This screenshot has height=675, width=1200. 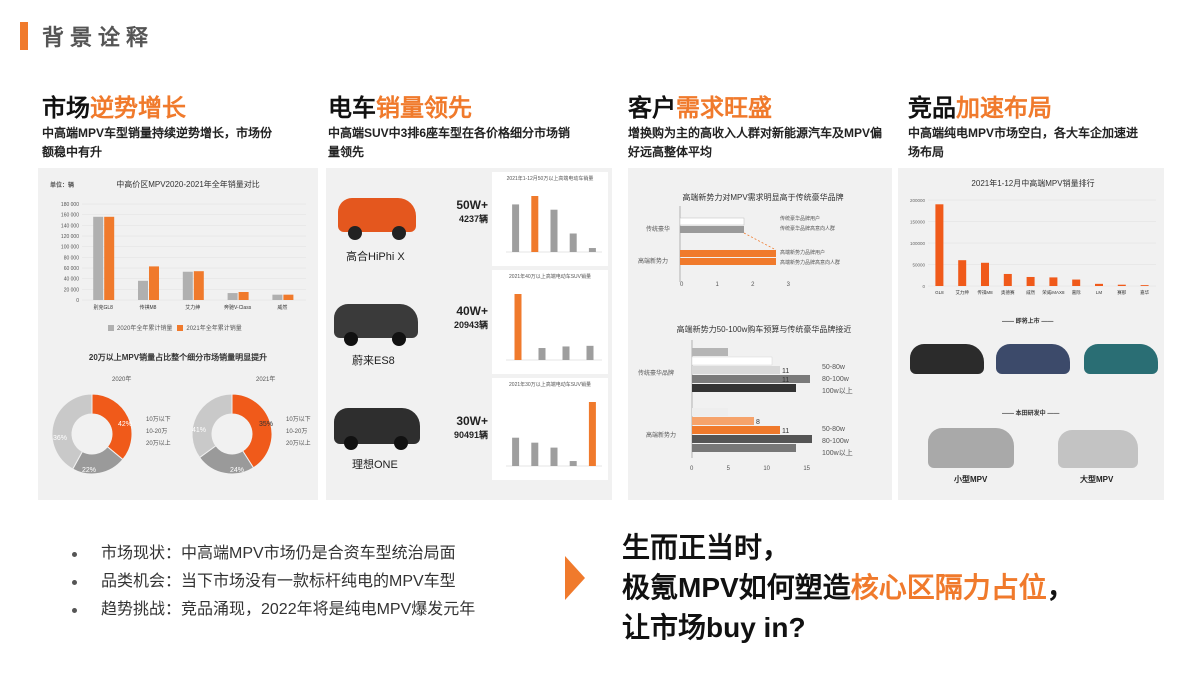 What do you see at coordinates (1121, 292) in the screenshot?
I see `x-tick-label: 赛那` at bounding box center [1121, 292].